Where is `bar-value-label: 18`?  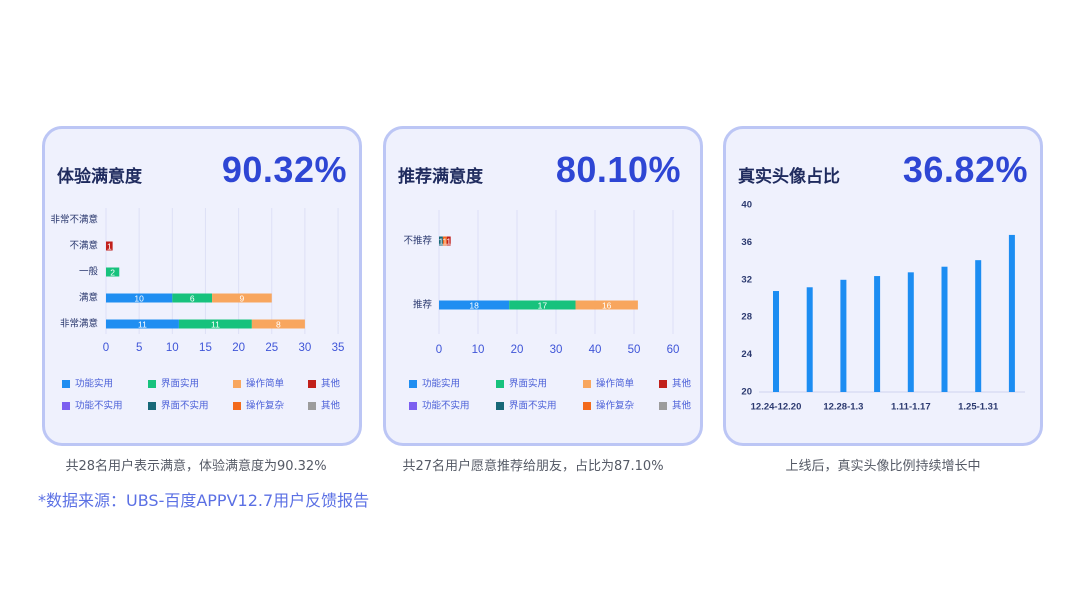 bar-value-label: 18 is located at coordinates (474, 306).